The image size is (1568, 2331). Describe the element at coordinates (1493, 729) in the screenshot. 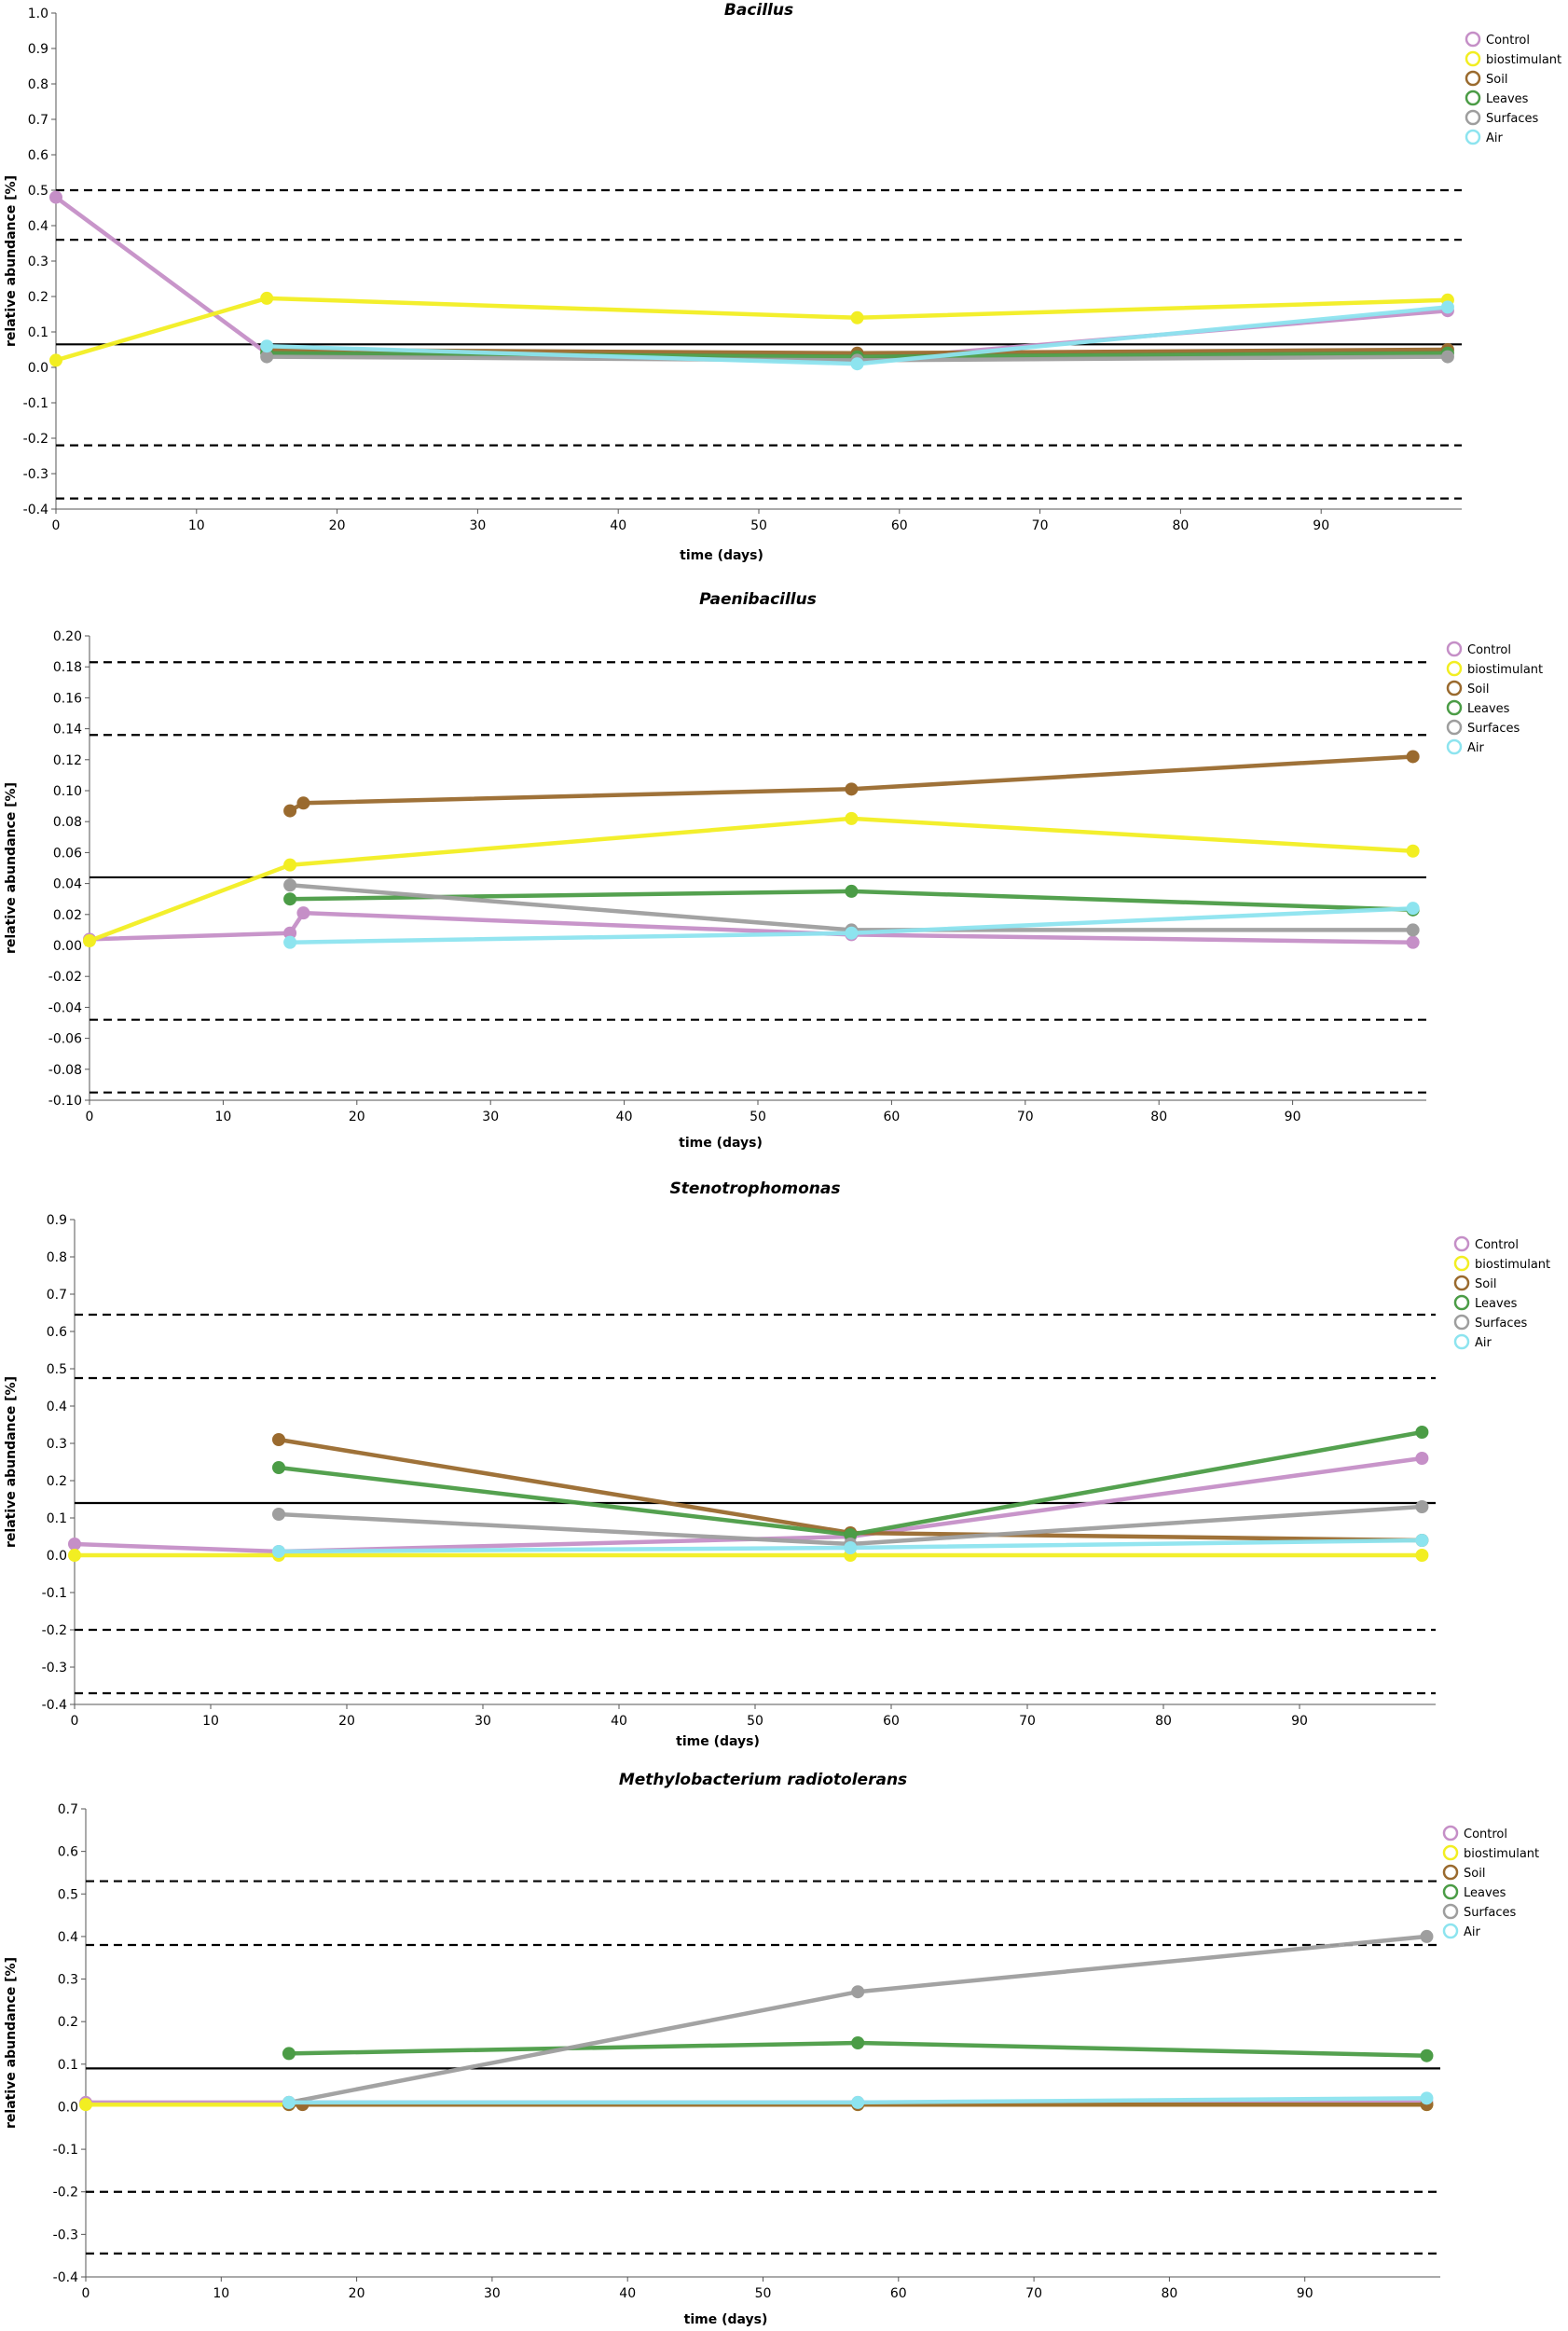

I see `legend-label-surfaces: Surfaces` at that location.